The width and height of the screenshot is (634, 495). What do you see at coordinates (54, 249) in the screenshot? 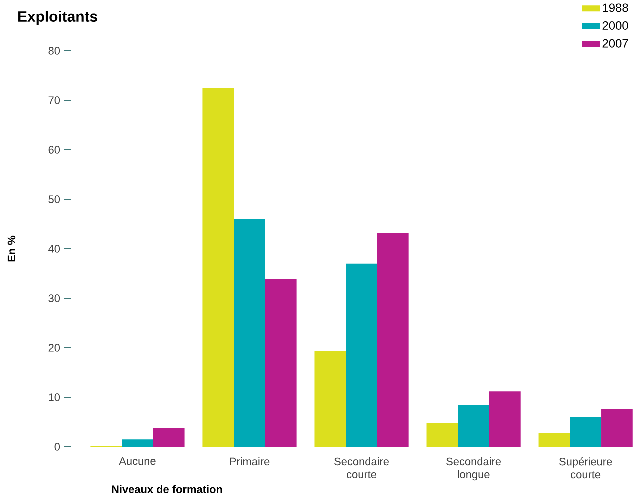
I see `y-tick-label: 40` at bounding box center [54, 249].